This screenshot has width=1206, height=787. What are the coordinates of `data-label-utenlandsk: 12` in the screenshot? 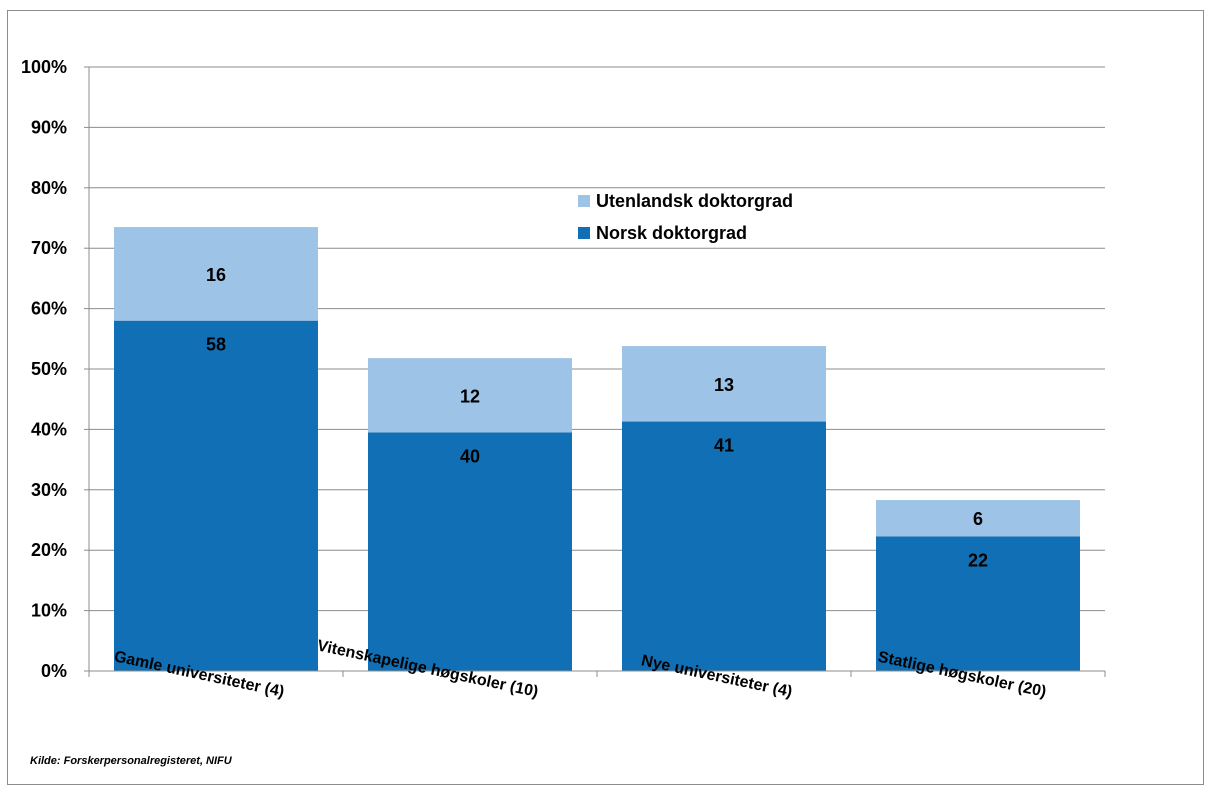 It's located at (470, 396).